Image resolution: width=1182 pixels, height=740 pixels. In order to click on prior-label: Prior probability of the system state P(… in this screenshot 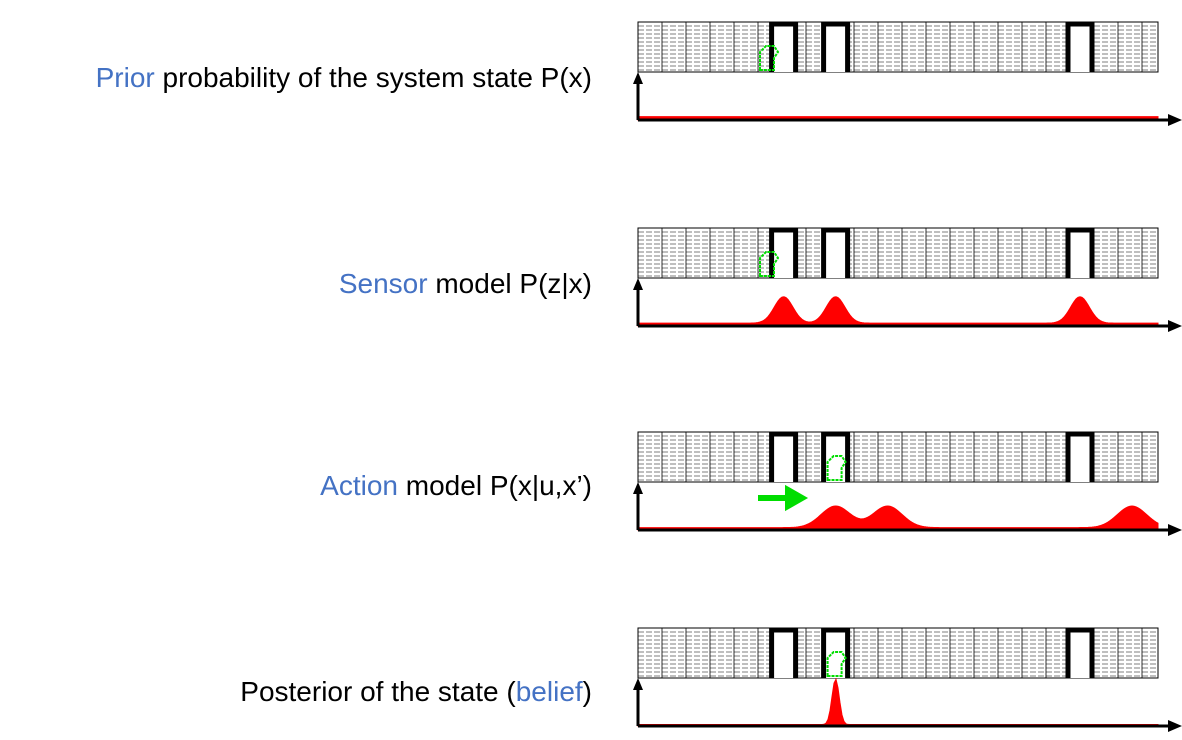, I will do `click(344, 78)`.